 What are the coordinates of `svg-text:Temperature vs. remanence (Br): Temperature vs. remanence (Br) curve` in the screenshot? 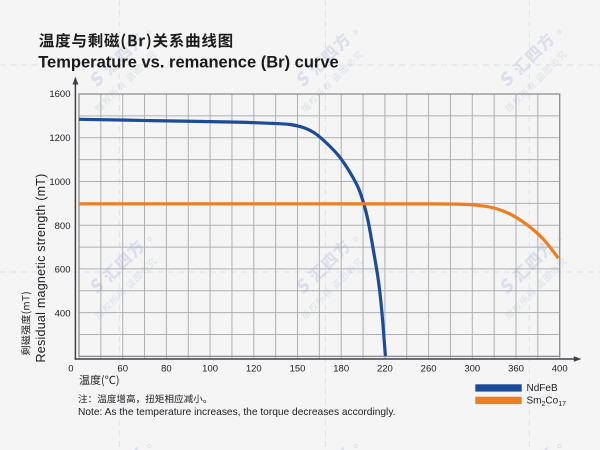 It's located at (188, 62).